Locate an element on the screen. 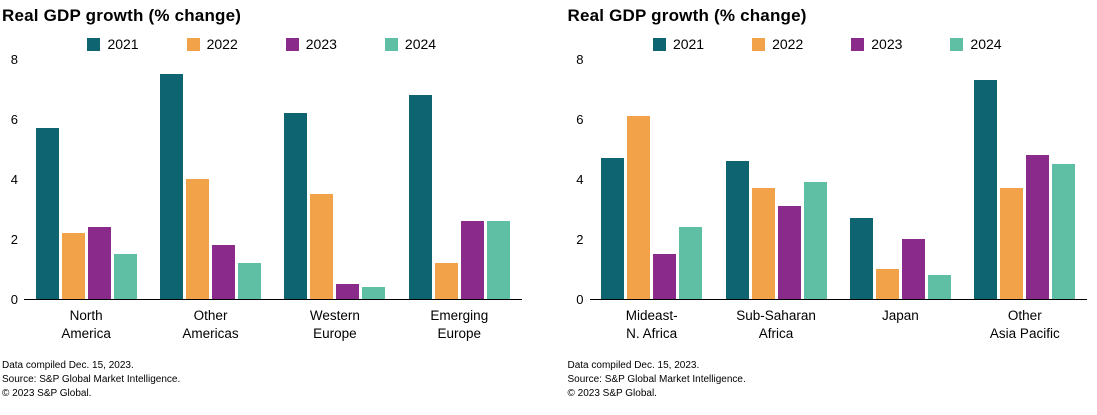  x-axis-label: Other Americas is located at coordinates (210, 325).